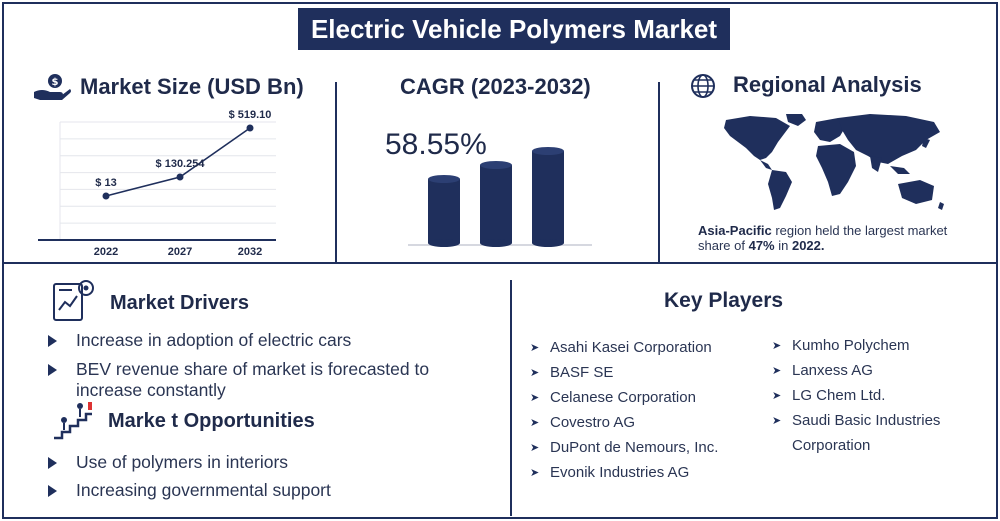 The height and width of the screenshot is (521, 1000). I want to click on opportunities-heading: Marke t Opportunities, so click(211, 421).